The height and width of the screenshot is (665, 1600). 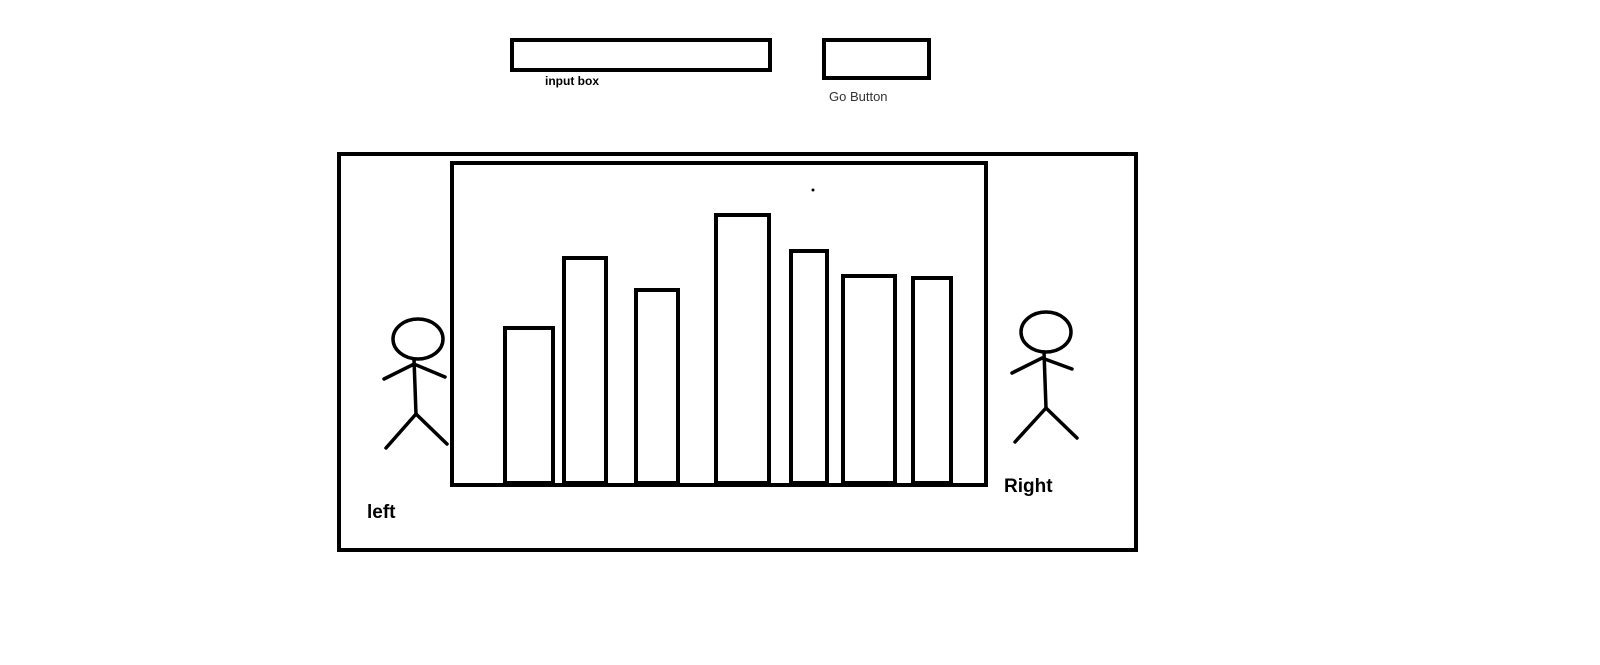 I want to click on stick-figure-right-icon, so click(x=1044, y=377).